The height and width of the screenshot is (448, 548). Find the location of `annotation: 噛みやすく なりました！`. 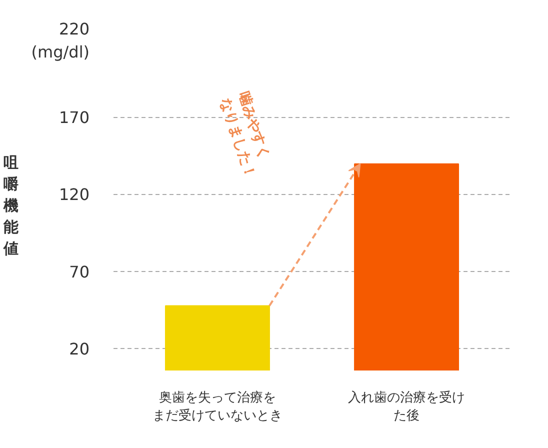

annotation: 噛みやすく なりました！ is located at coordinates (244, 135).